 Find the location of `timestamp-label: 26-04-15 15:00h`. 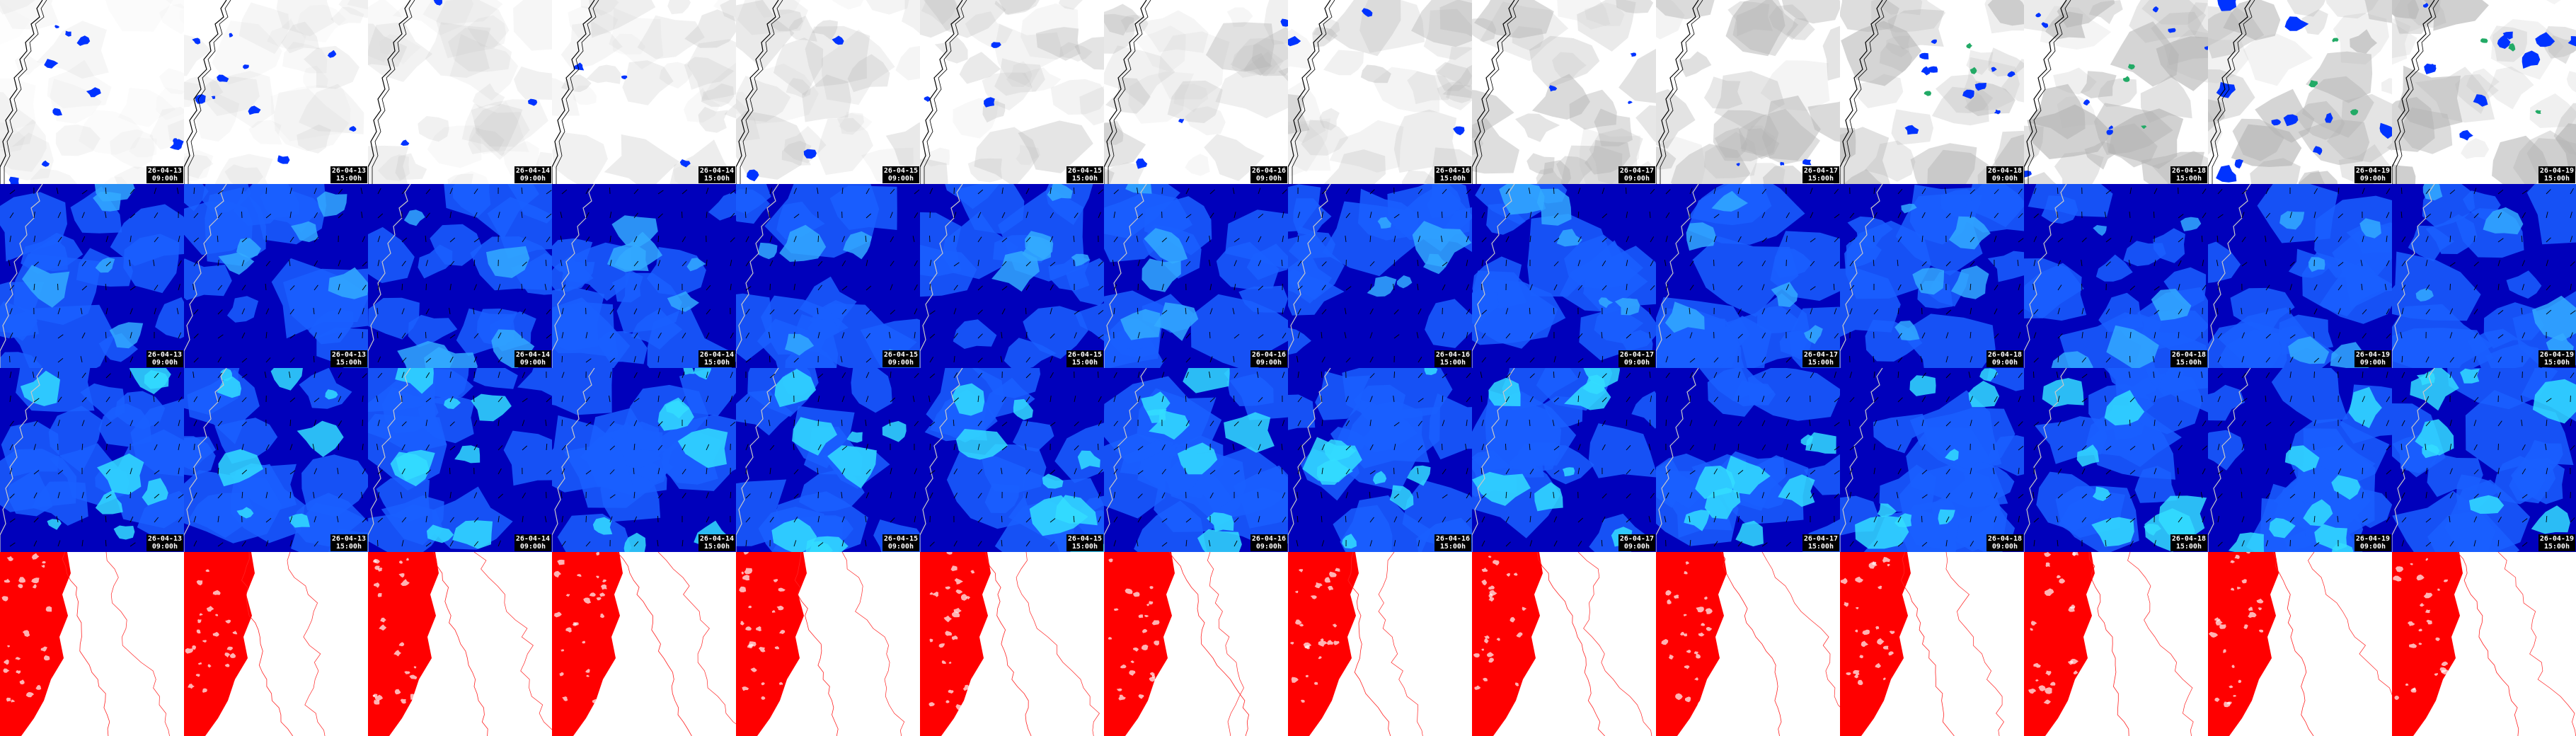

timestamp-label: 26-04-15 15:00h is located at coordinates (1084, 542).